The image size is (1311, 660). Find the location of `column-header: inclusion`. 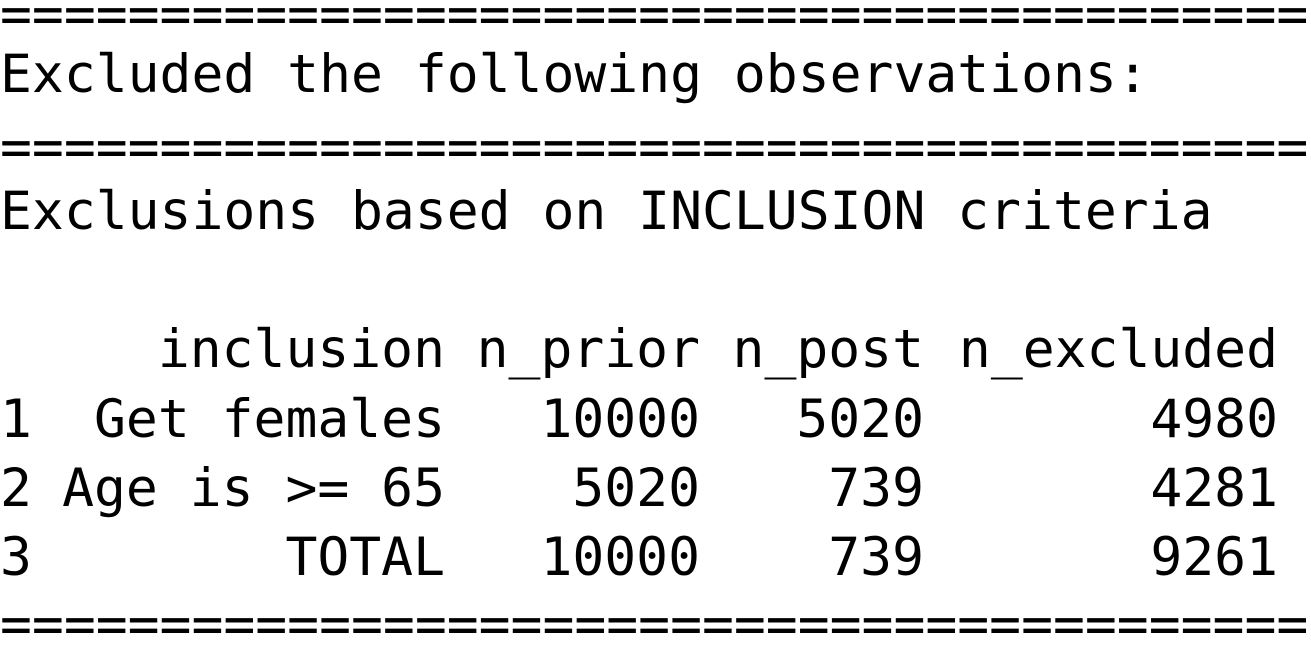

column-header: inclusion is located at coordinates (301, 349).